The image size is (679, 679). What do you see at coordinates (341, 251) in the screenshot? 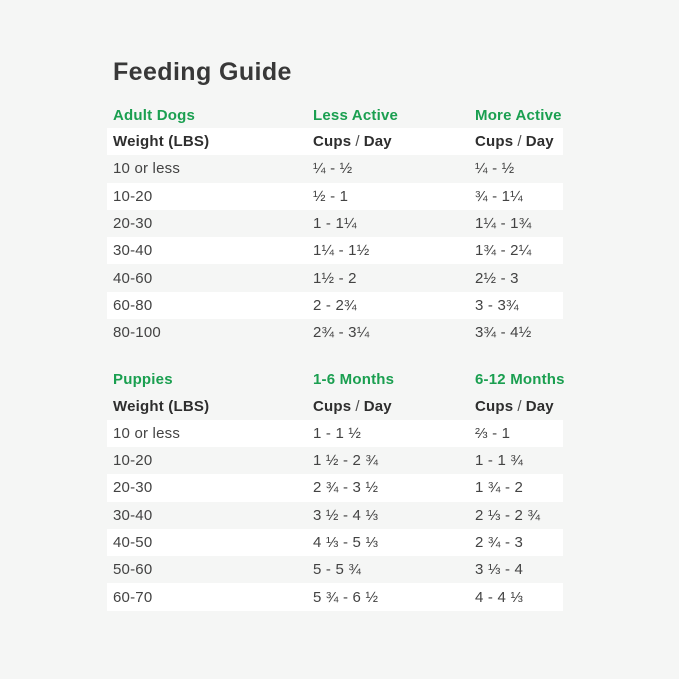
I see `less-active-cell: 1¼ - 1½` at bounding box center [341, 251].